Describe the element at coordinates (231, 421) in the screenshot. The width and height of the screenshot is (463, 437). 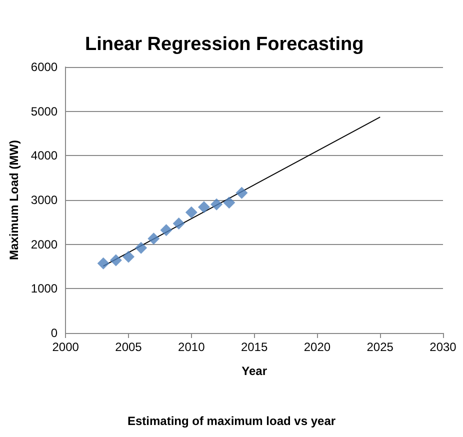
I see `text: Estimating of maximum load vs year` at that location.